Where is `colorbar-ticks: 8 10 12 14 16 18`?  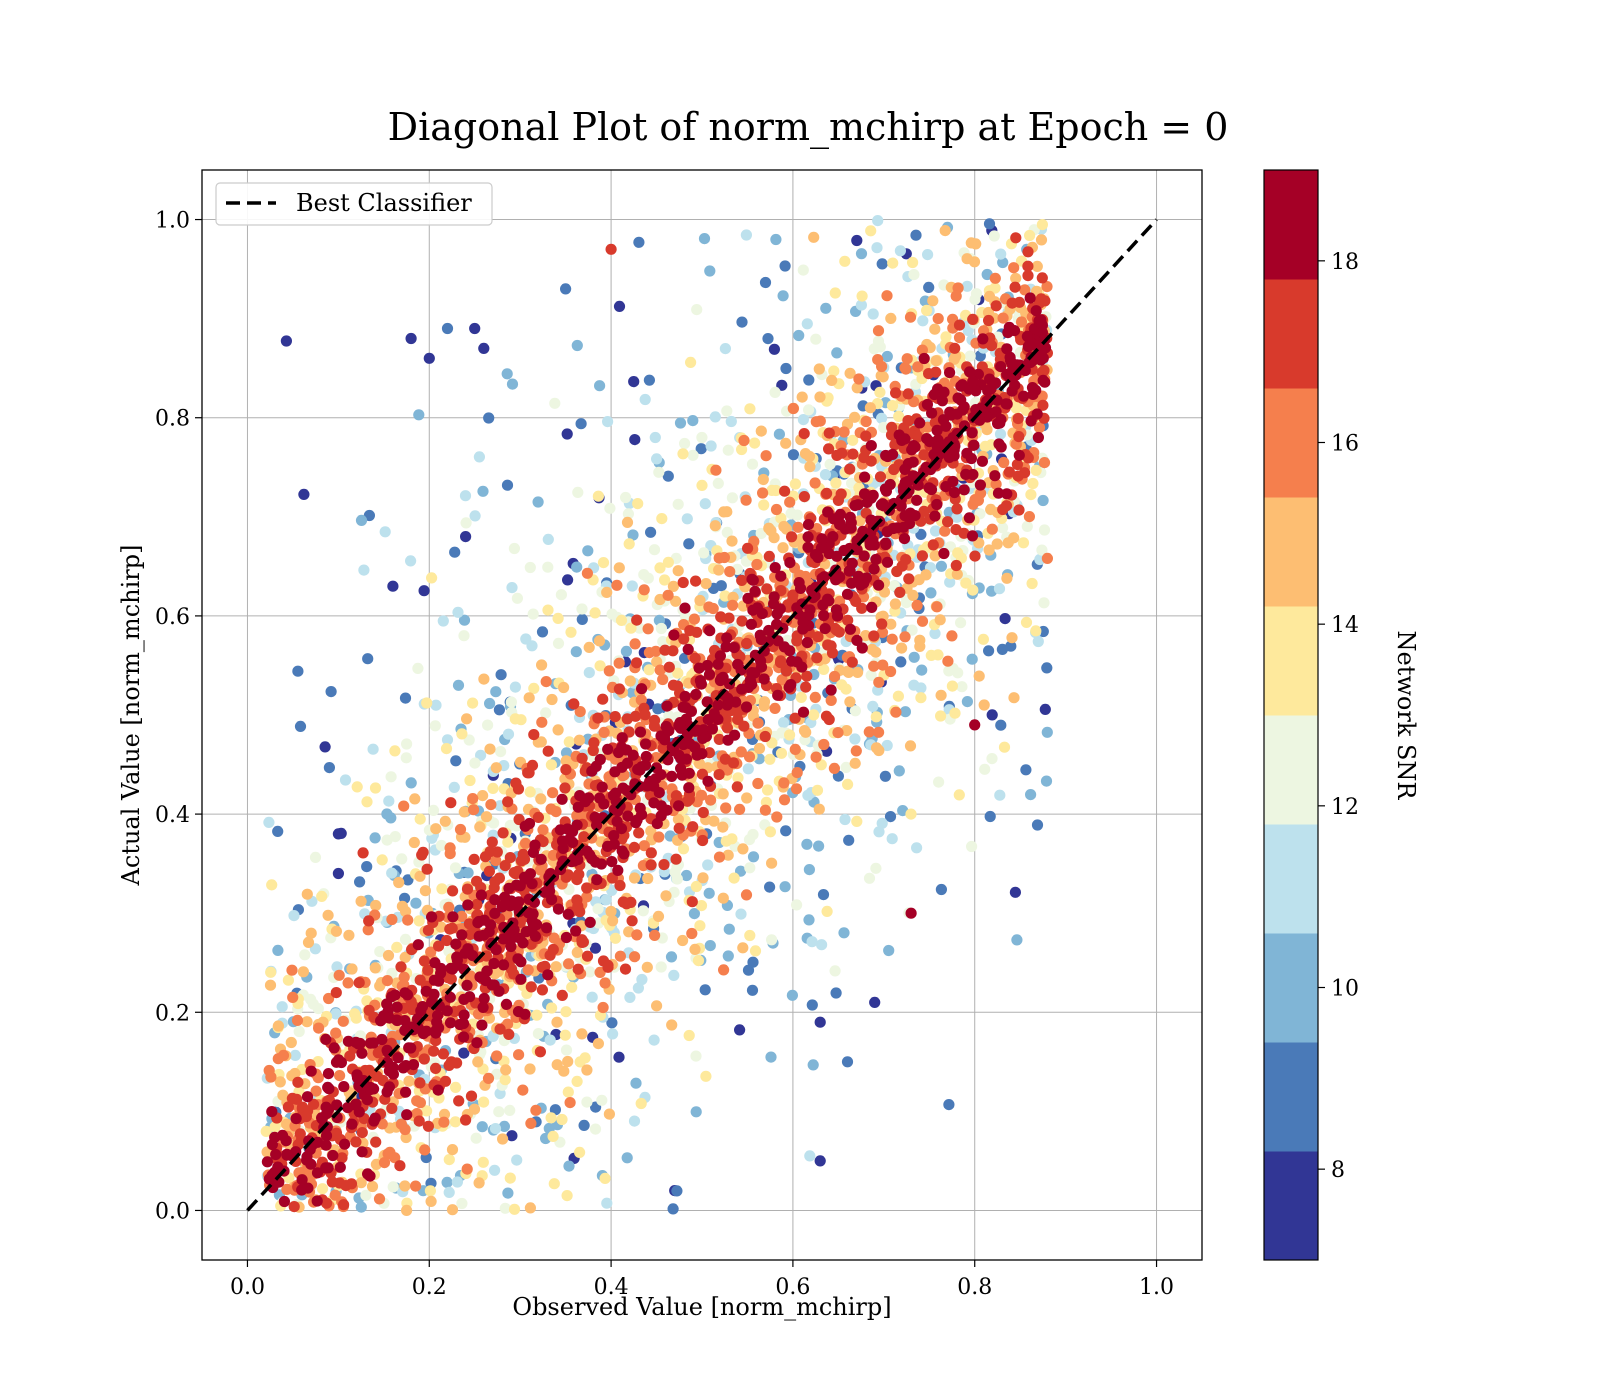 colorbar-ticks: 8 10 12 14 16 18 is located at coordinates (1338, 716).